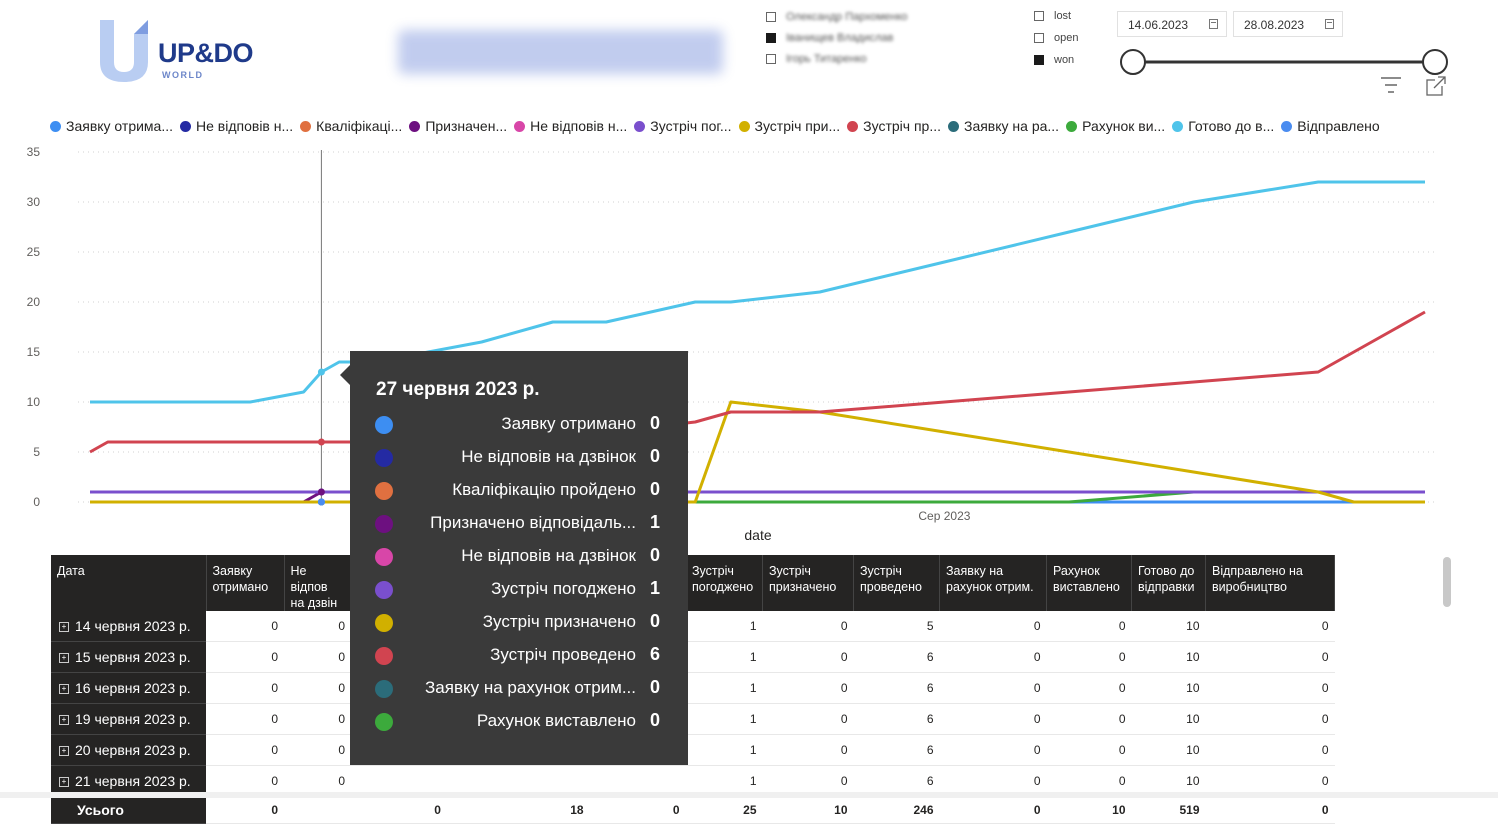 This screenshot has height=824, width=1498. Describe the element at coordinates (1391, 85) in the screenshot. I see `filter-icon` at that location.